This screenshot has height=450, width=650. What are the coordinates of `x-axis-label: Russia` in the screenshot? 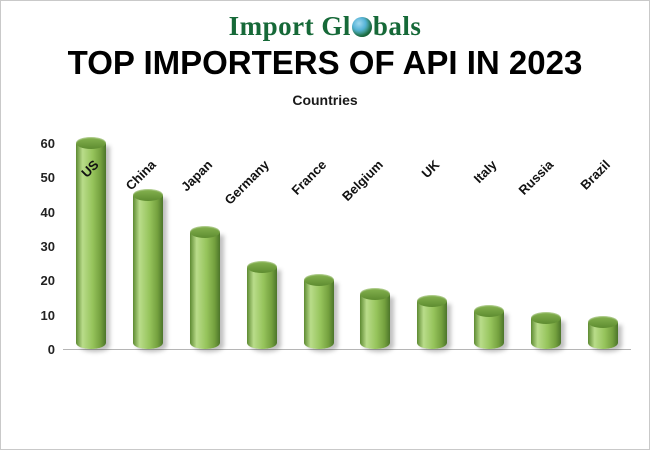 It's located at (536, 177).